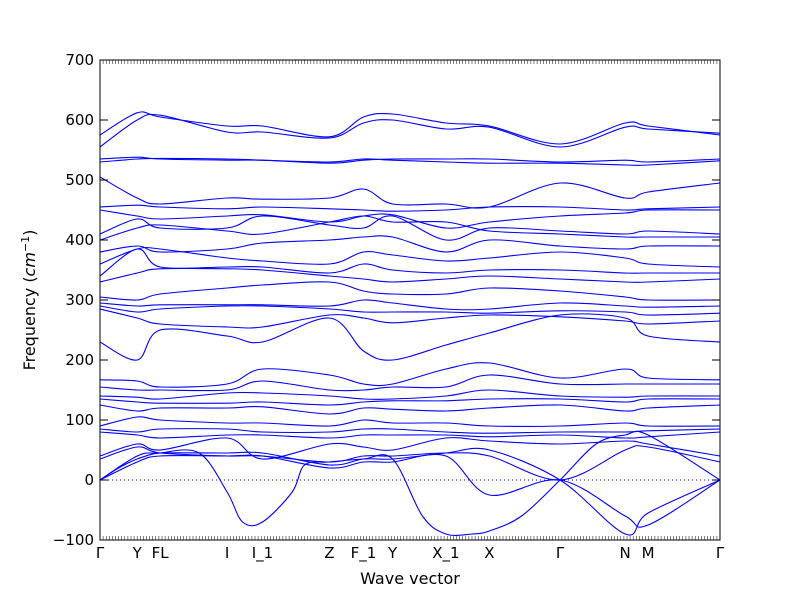  Describe the element at coordinates (79, 120) in the screenshot. I see `y-tick-label: 600` at that location.